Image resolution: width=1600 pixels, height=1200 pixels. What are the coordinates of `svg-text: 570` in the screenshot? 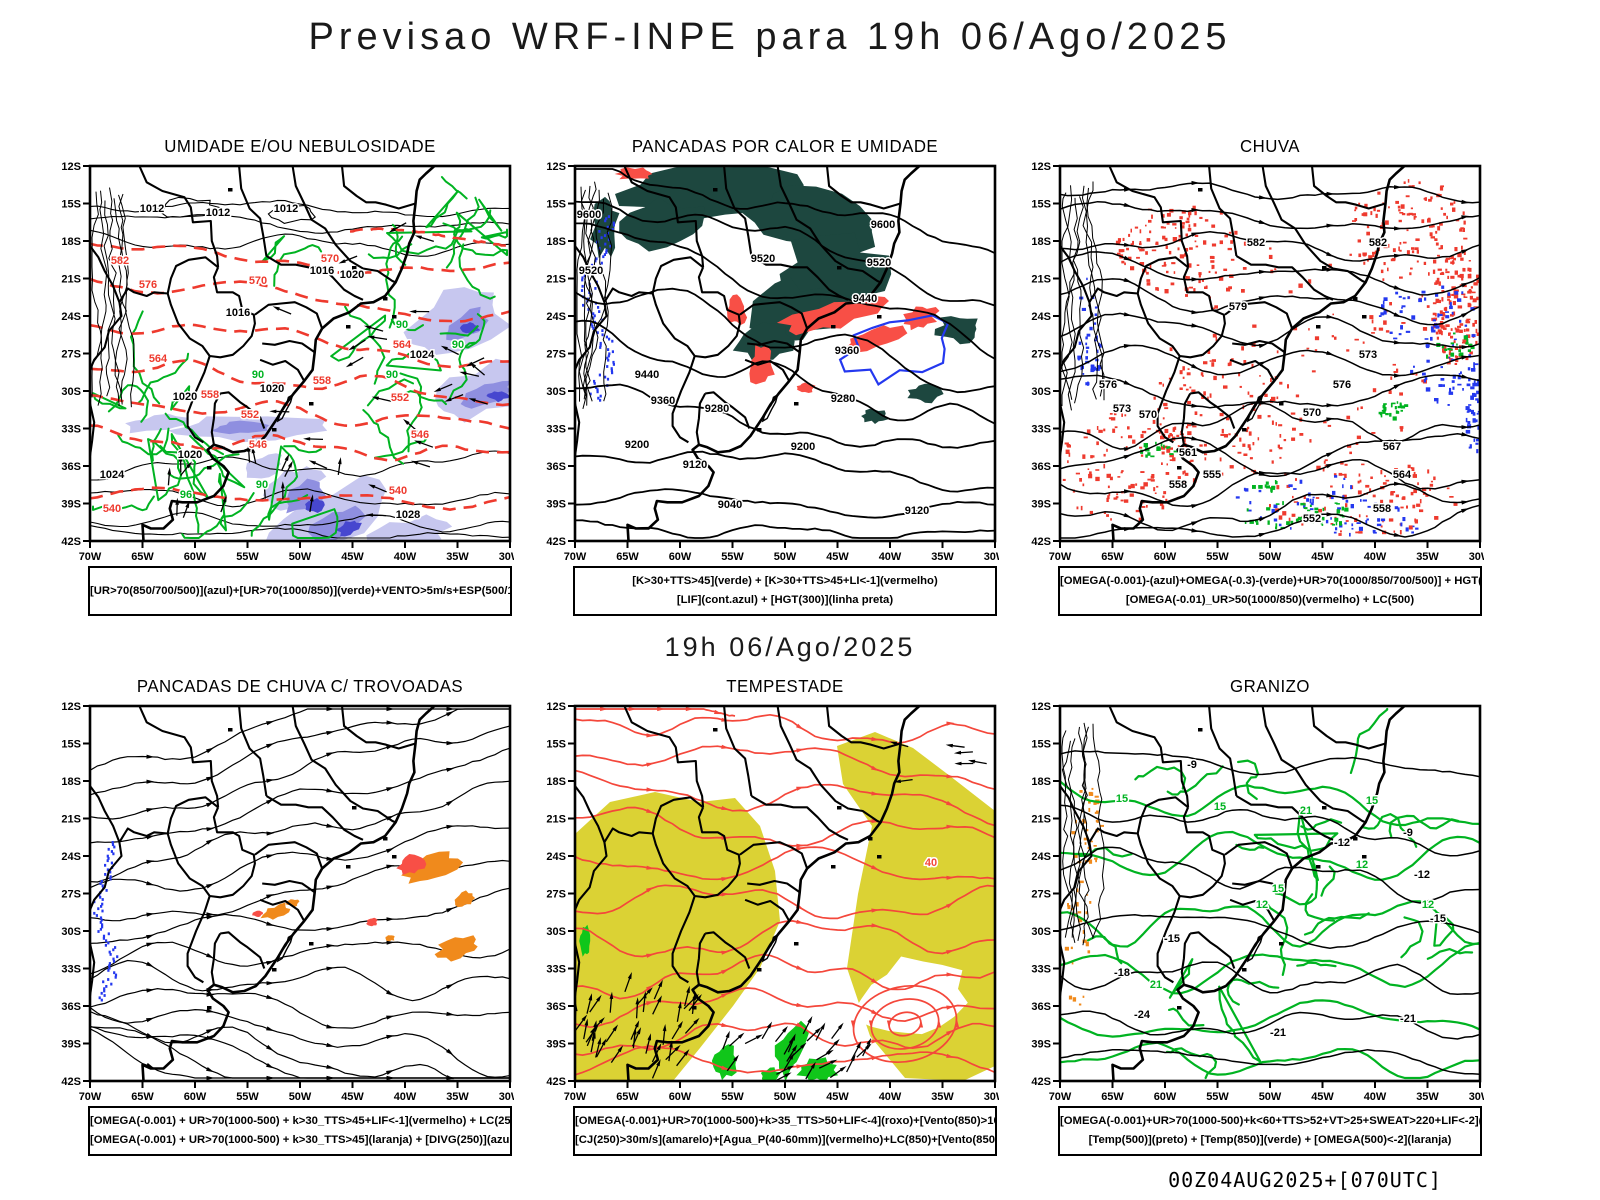 It's located at (330, 259).